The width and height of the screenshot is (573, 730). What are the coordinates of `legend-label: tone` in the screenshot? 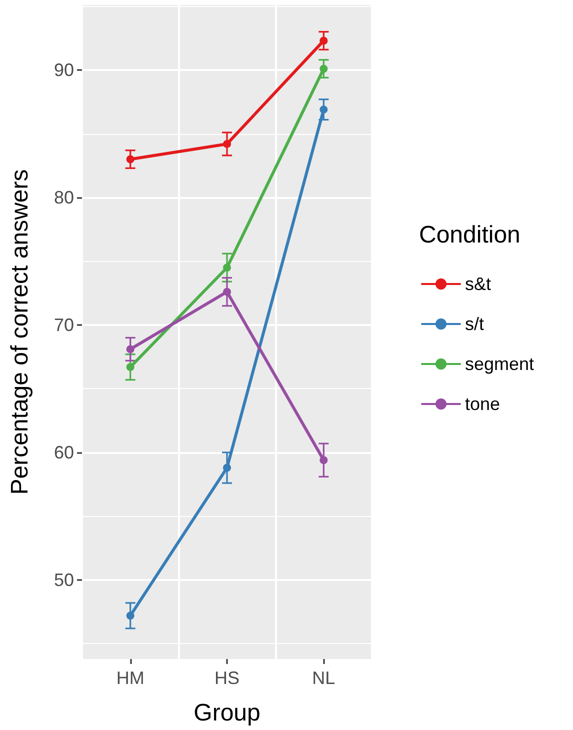 It's located at (482, 404).